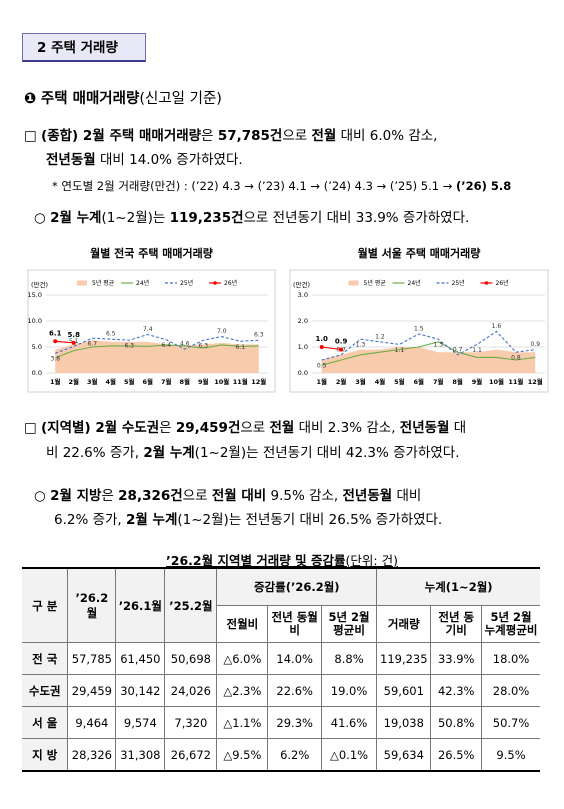 This screenshot has height=809, width=564. Describe the element at coordinates (35, 321) in the screenshot. I see `y-tick-label: 10.0` at that location.